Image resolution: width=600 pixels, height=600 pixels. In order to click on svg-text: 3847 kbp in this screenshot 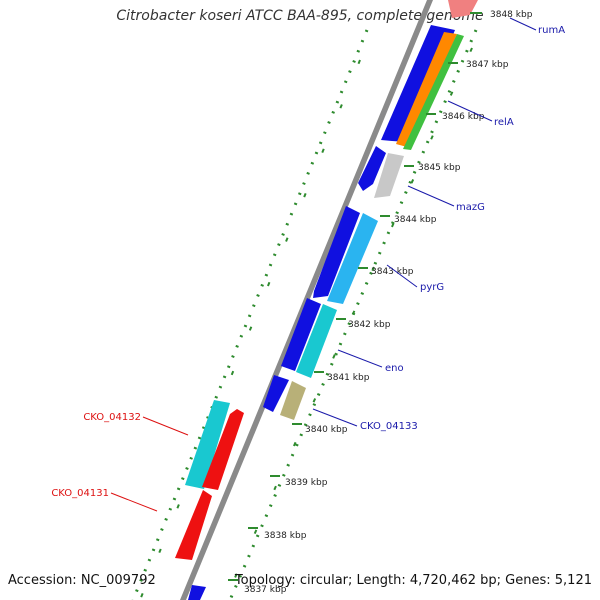, I will do `click(487, 65)`.